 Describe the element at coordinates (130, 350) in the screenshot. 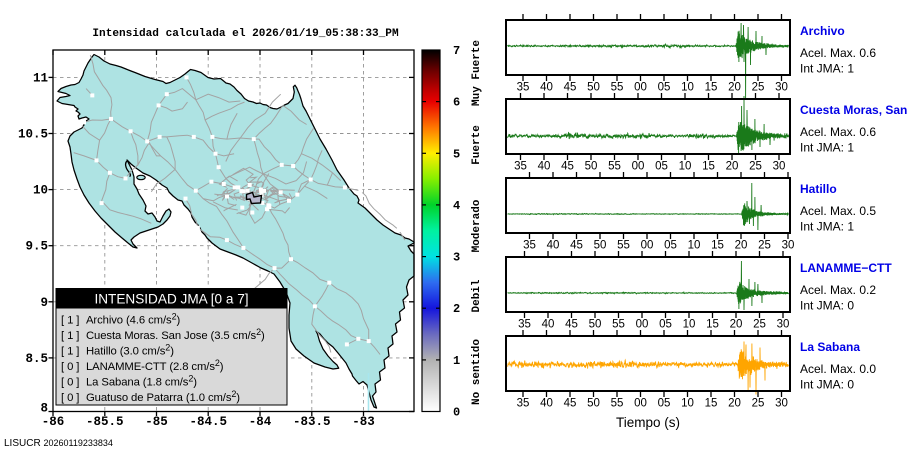

I see `svg-text: Hatillo (3.0 cm/s2)` at that location.